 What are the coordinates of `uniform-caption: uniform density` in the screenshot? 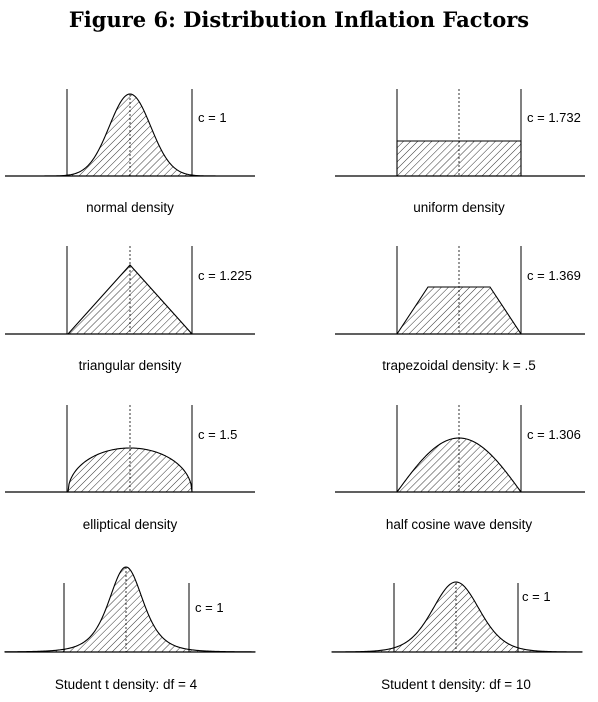 It's located at (459, 207).